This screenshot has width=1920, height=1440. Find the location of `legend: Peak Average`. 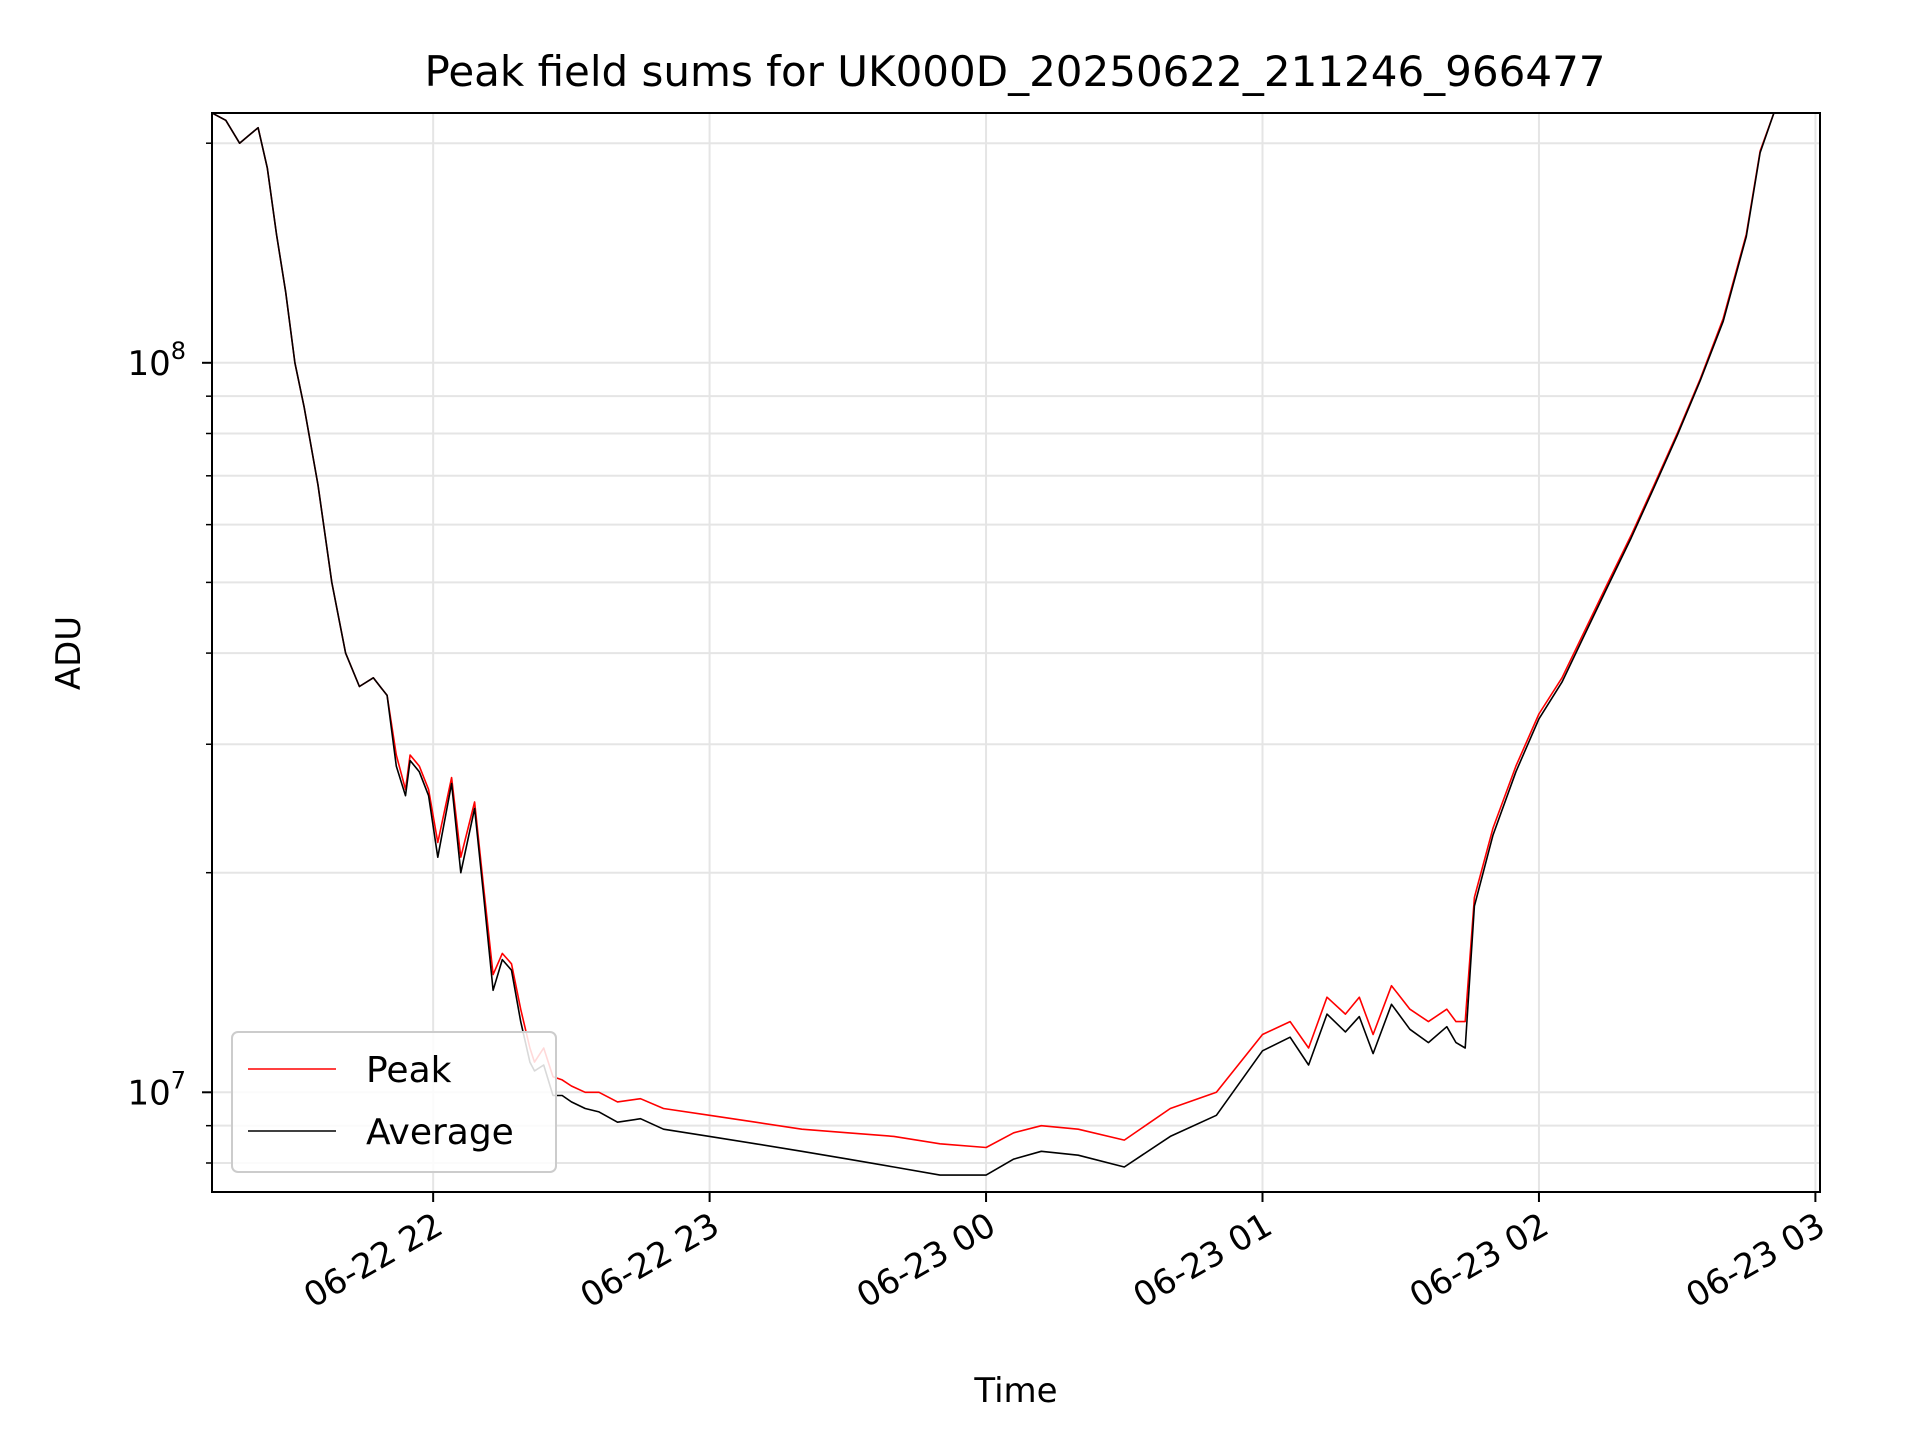

legend: Peak Average is located at coordinates (394, 1102).